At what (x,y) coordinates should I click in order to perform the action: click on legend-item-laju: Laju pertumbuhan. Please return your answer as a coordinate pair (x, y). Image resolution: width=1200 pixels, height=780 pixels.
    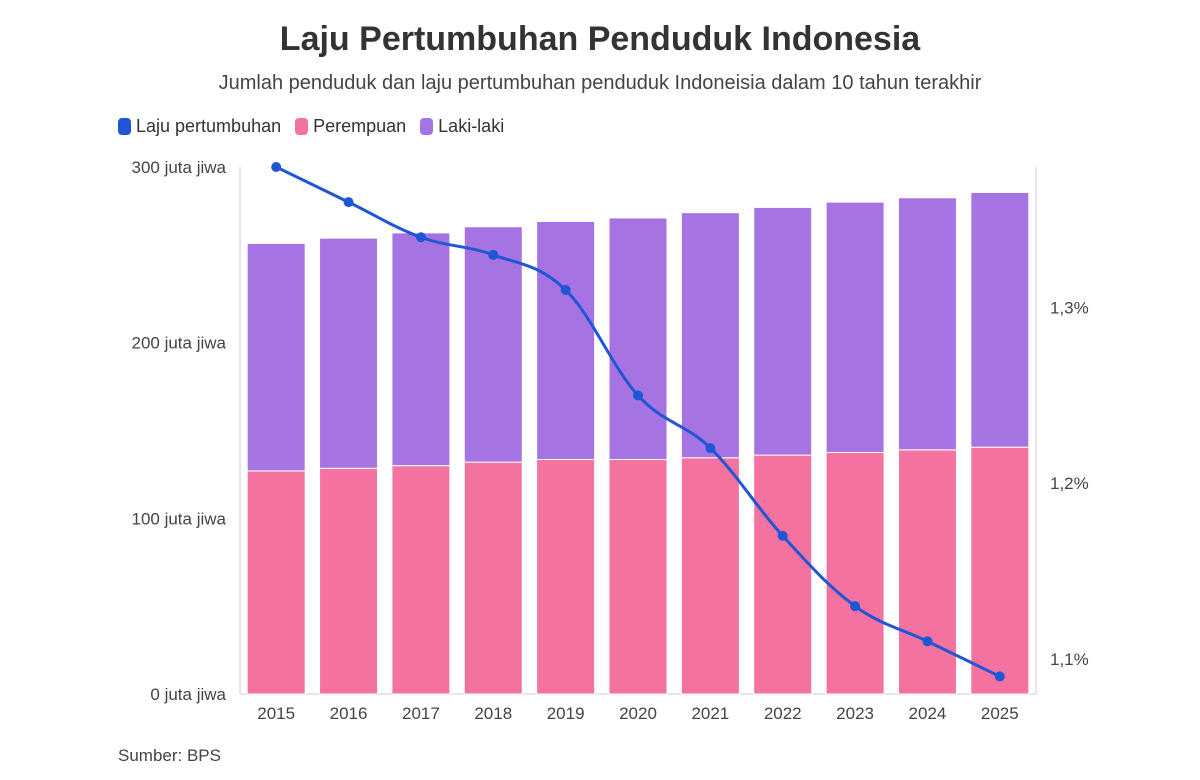
    Looking at the image, I should click on (199, 126).